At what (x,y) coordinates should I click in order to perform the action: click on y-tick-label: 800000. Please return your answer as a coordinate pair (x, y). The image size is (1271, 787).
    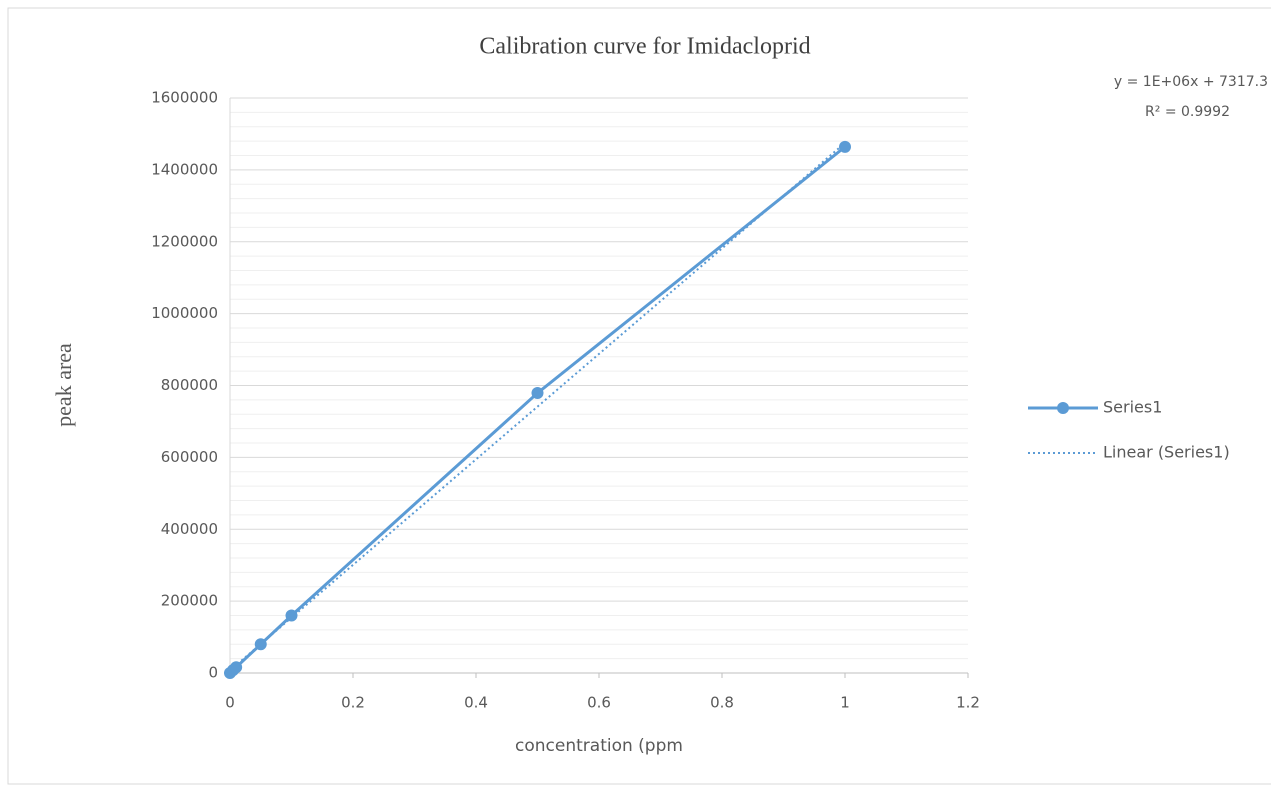
    Looking at the image, I should click on (189, 385).